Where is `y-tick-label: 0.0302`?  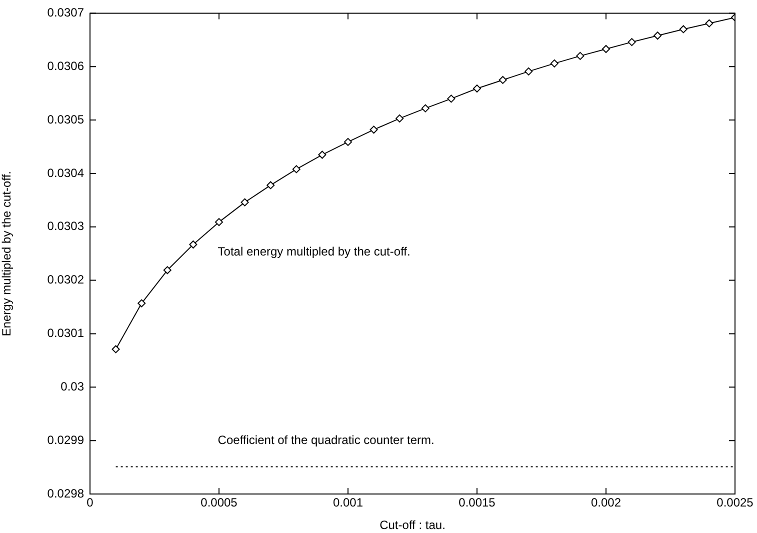 y-tick-label: 0.0302 is located at coordinates (65, 279).